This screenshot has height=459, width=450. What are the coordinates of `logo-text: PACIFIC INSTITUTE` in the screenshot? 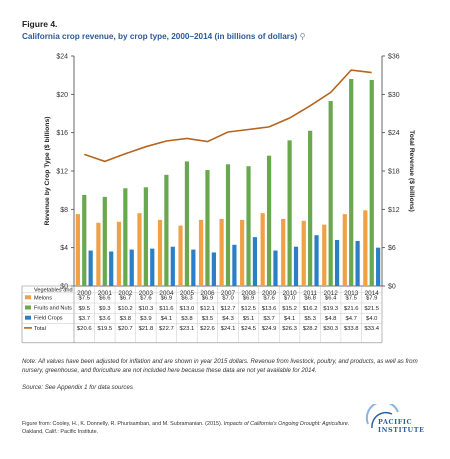 It's located at (401, 426).